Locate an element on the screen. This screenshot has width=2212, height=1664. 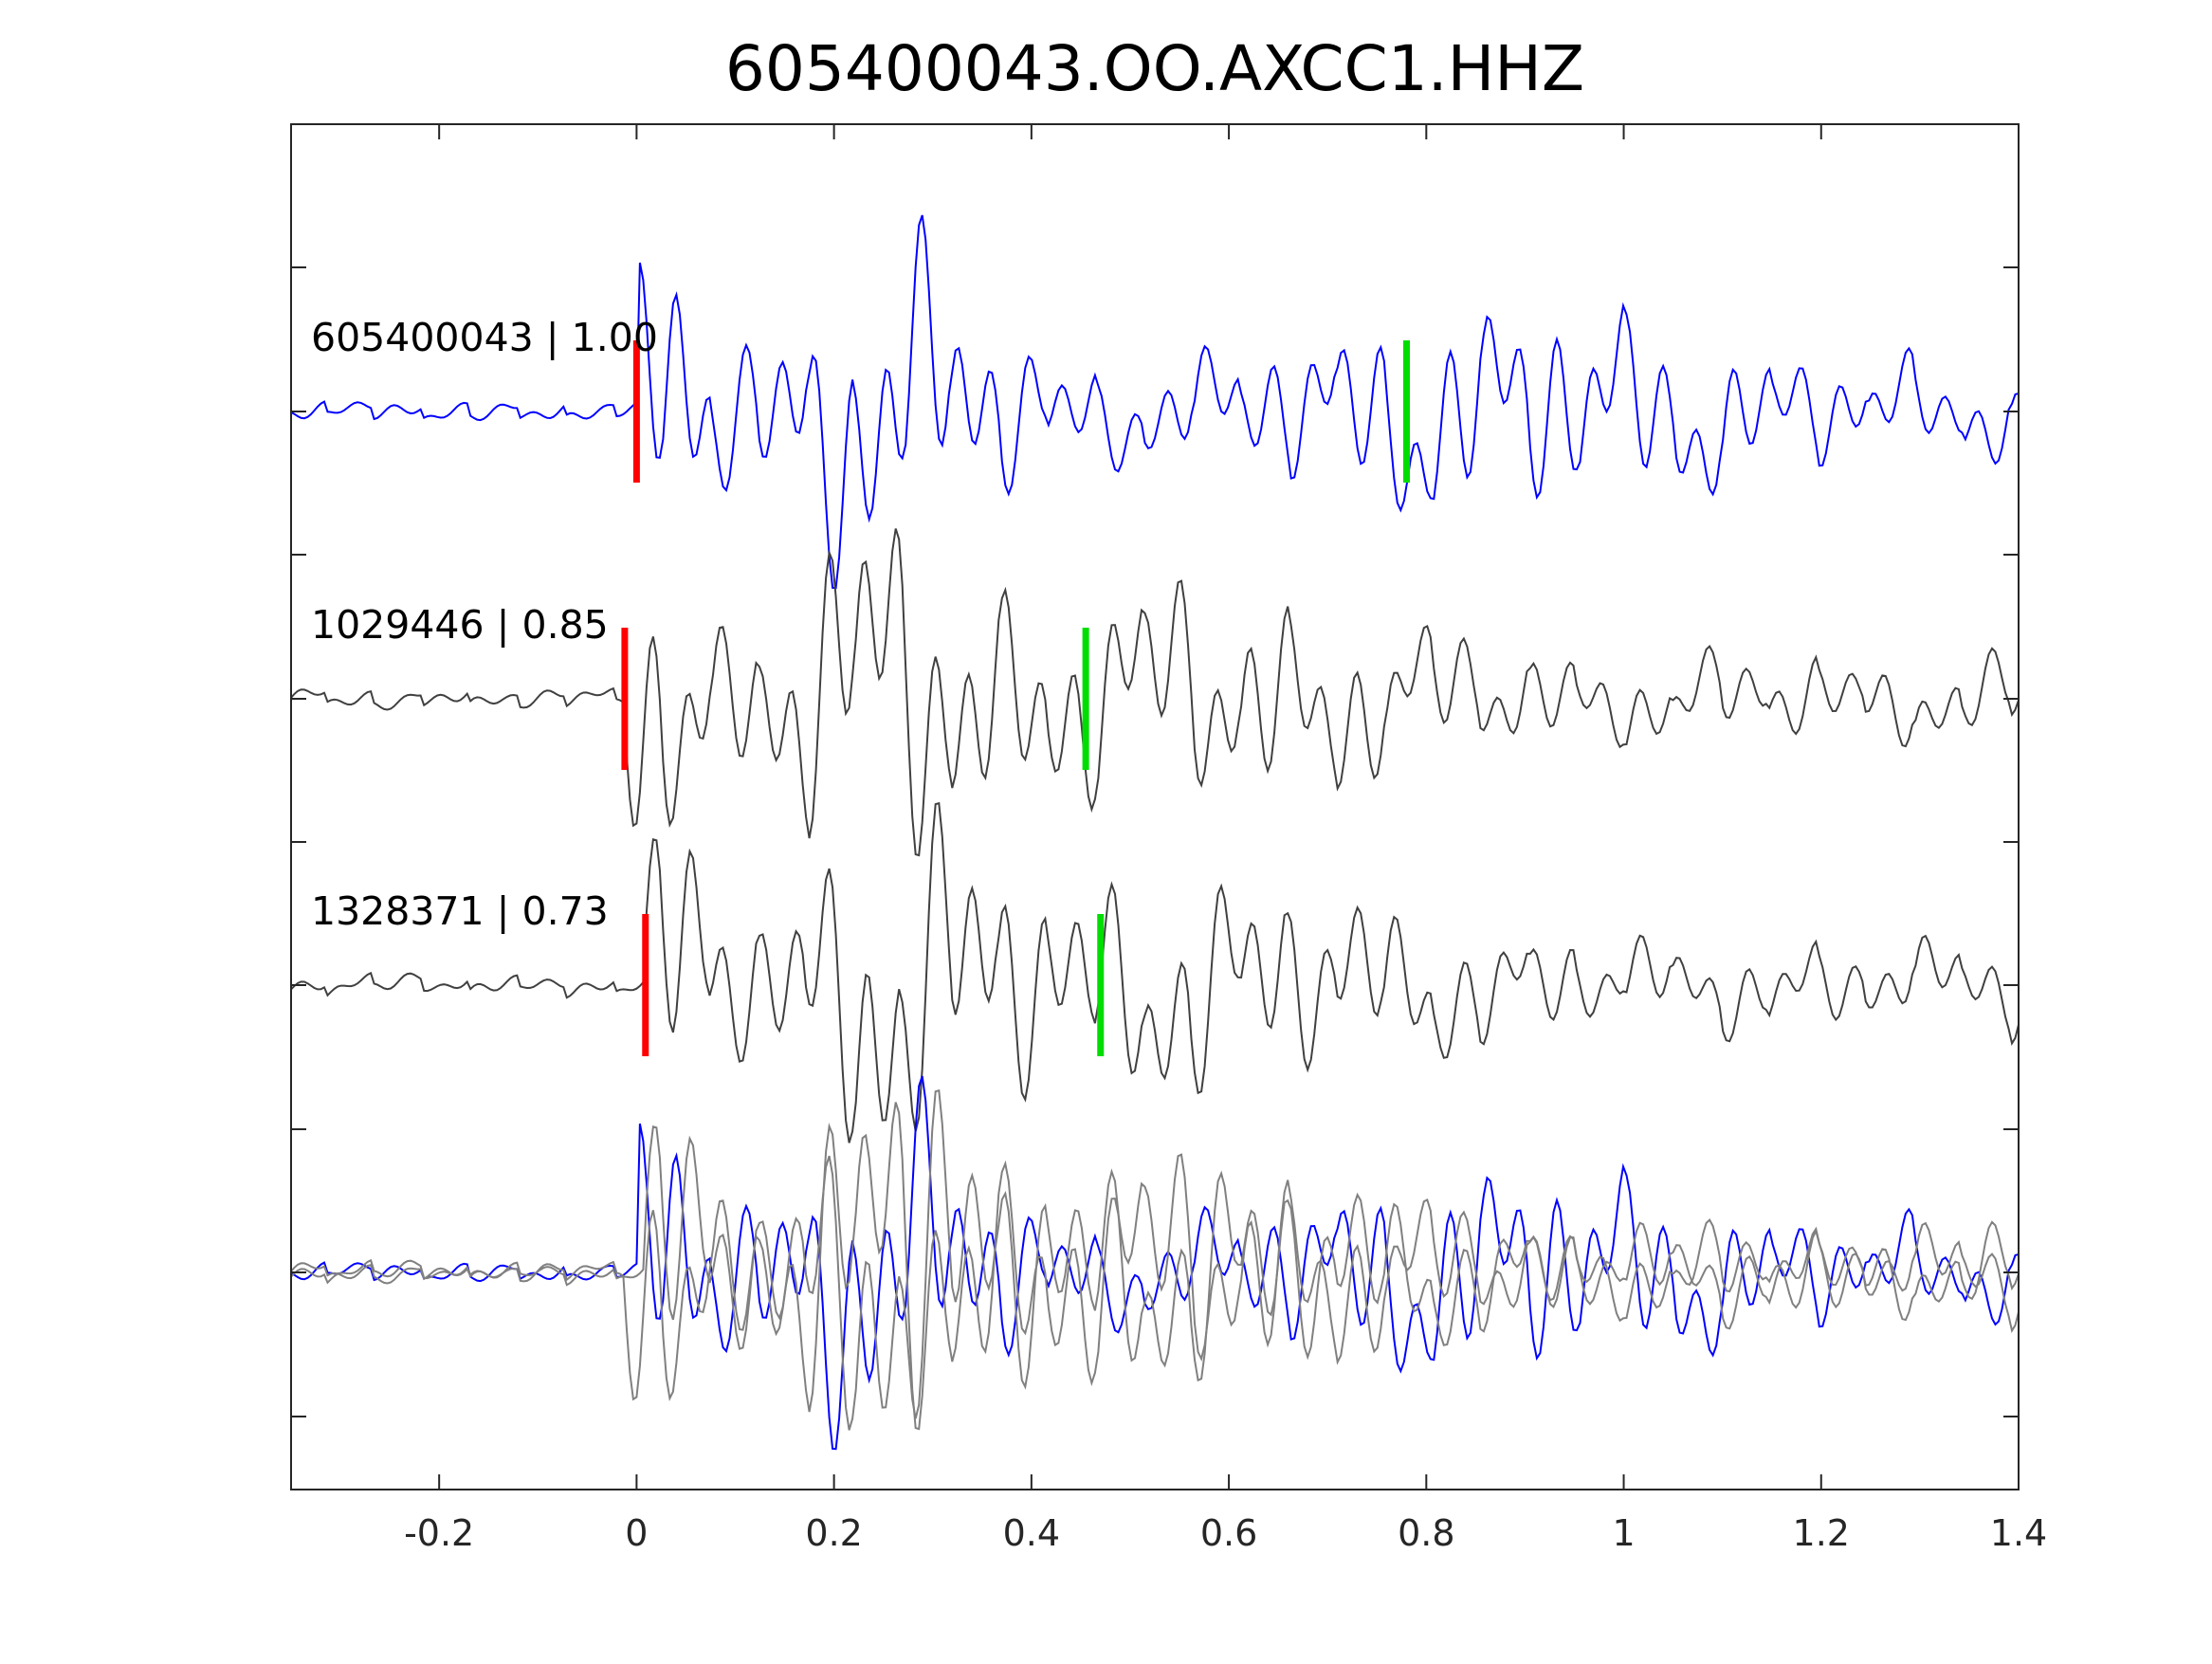
x-tick-labels: -0.2 0 0.2 0.4 0.6 0.8 1 1.2 1.4 is located at coordinates (1225, 1533).